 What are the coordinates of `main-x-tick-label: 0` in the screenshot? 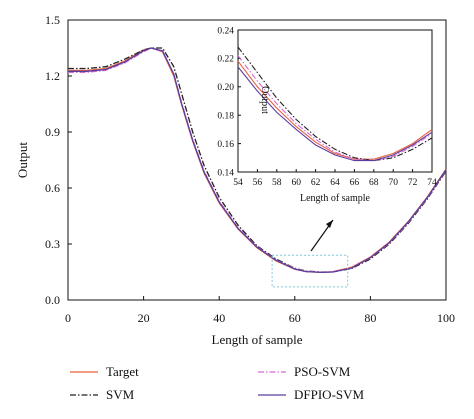 It's located at (68, 318).